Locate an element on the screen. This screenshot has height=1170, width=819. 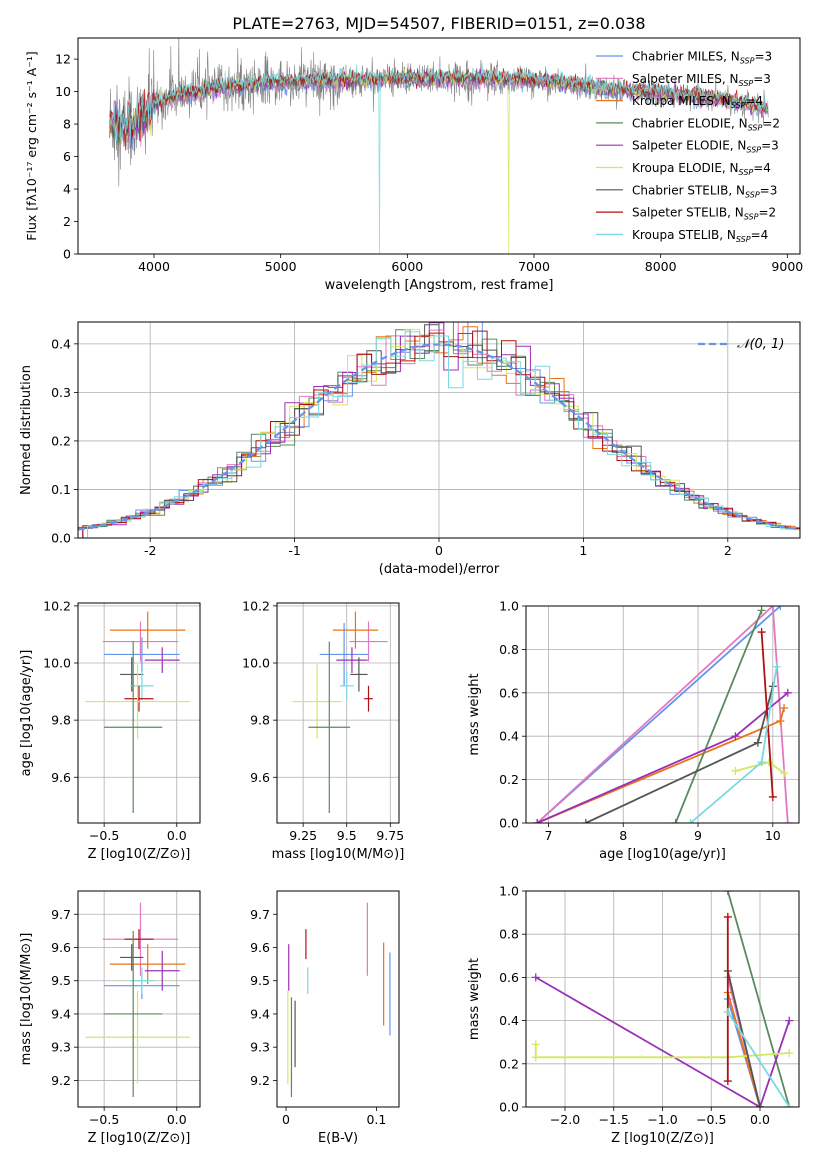
y-tick-label: 6 is located at coordinates (67, 156).